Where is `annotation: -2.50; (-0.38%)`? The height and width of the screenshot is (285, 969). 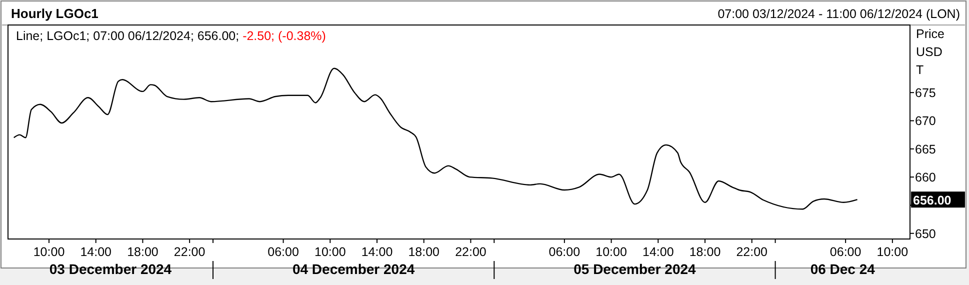 annotation: -2.50; (-0.38%) is located at coordinates (282, 36).